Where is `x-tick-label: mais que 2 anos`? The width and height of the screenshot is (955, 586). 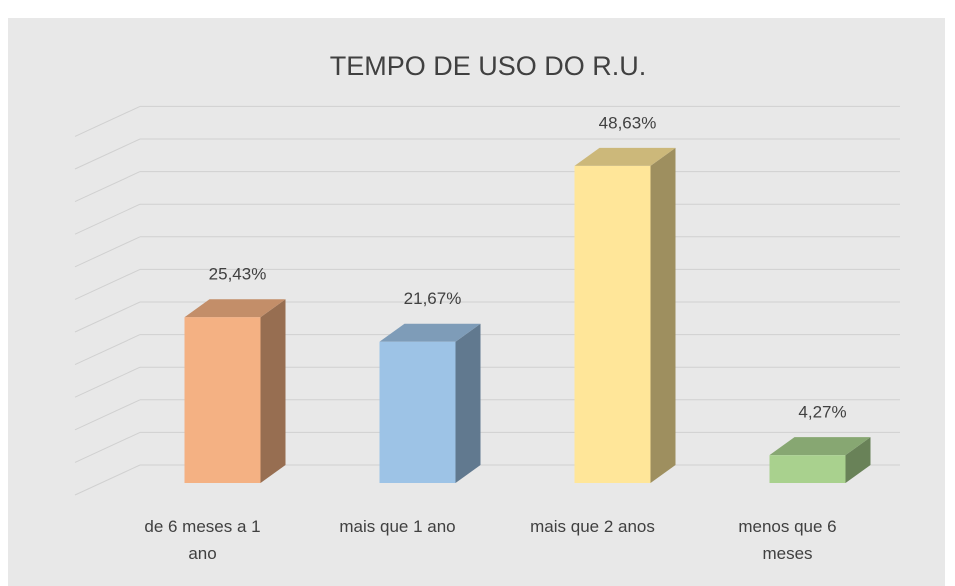
x-tick-label: mais que 2 anos is located at coordinates (592, 526).